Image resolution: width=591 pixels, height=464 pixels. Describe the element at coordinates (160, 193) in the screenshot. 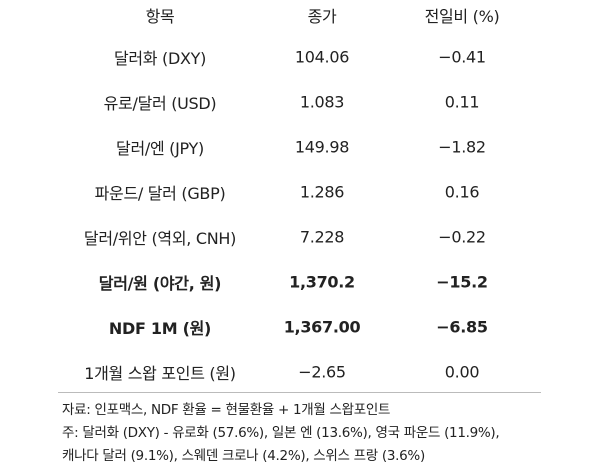

I see `table-cell: 파운드/ 달러 (GBP)` at that location.